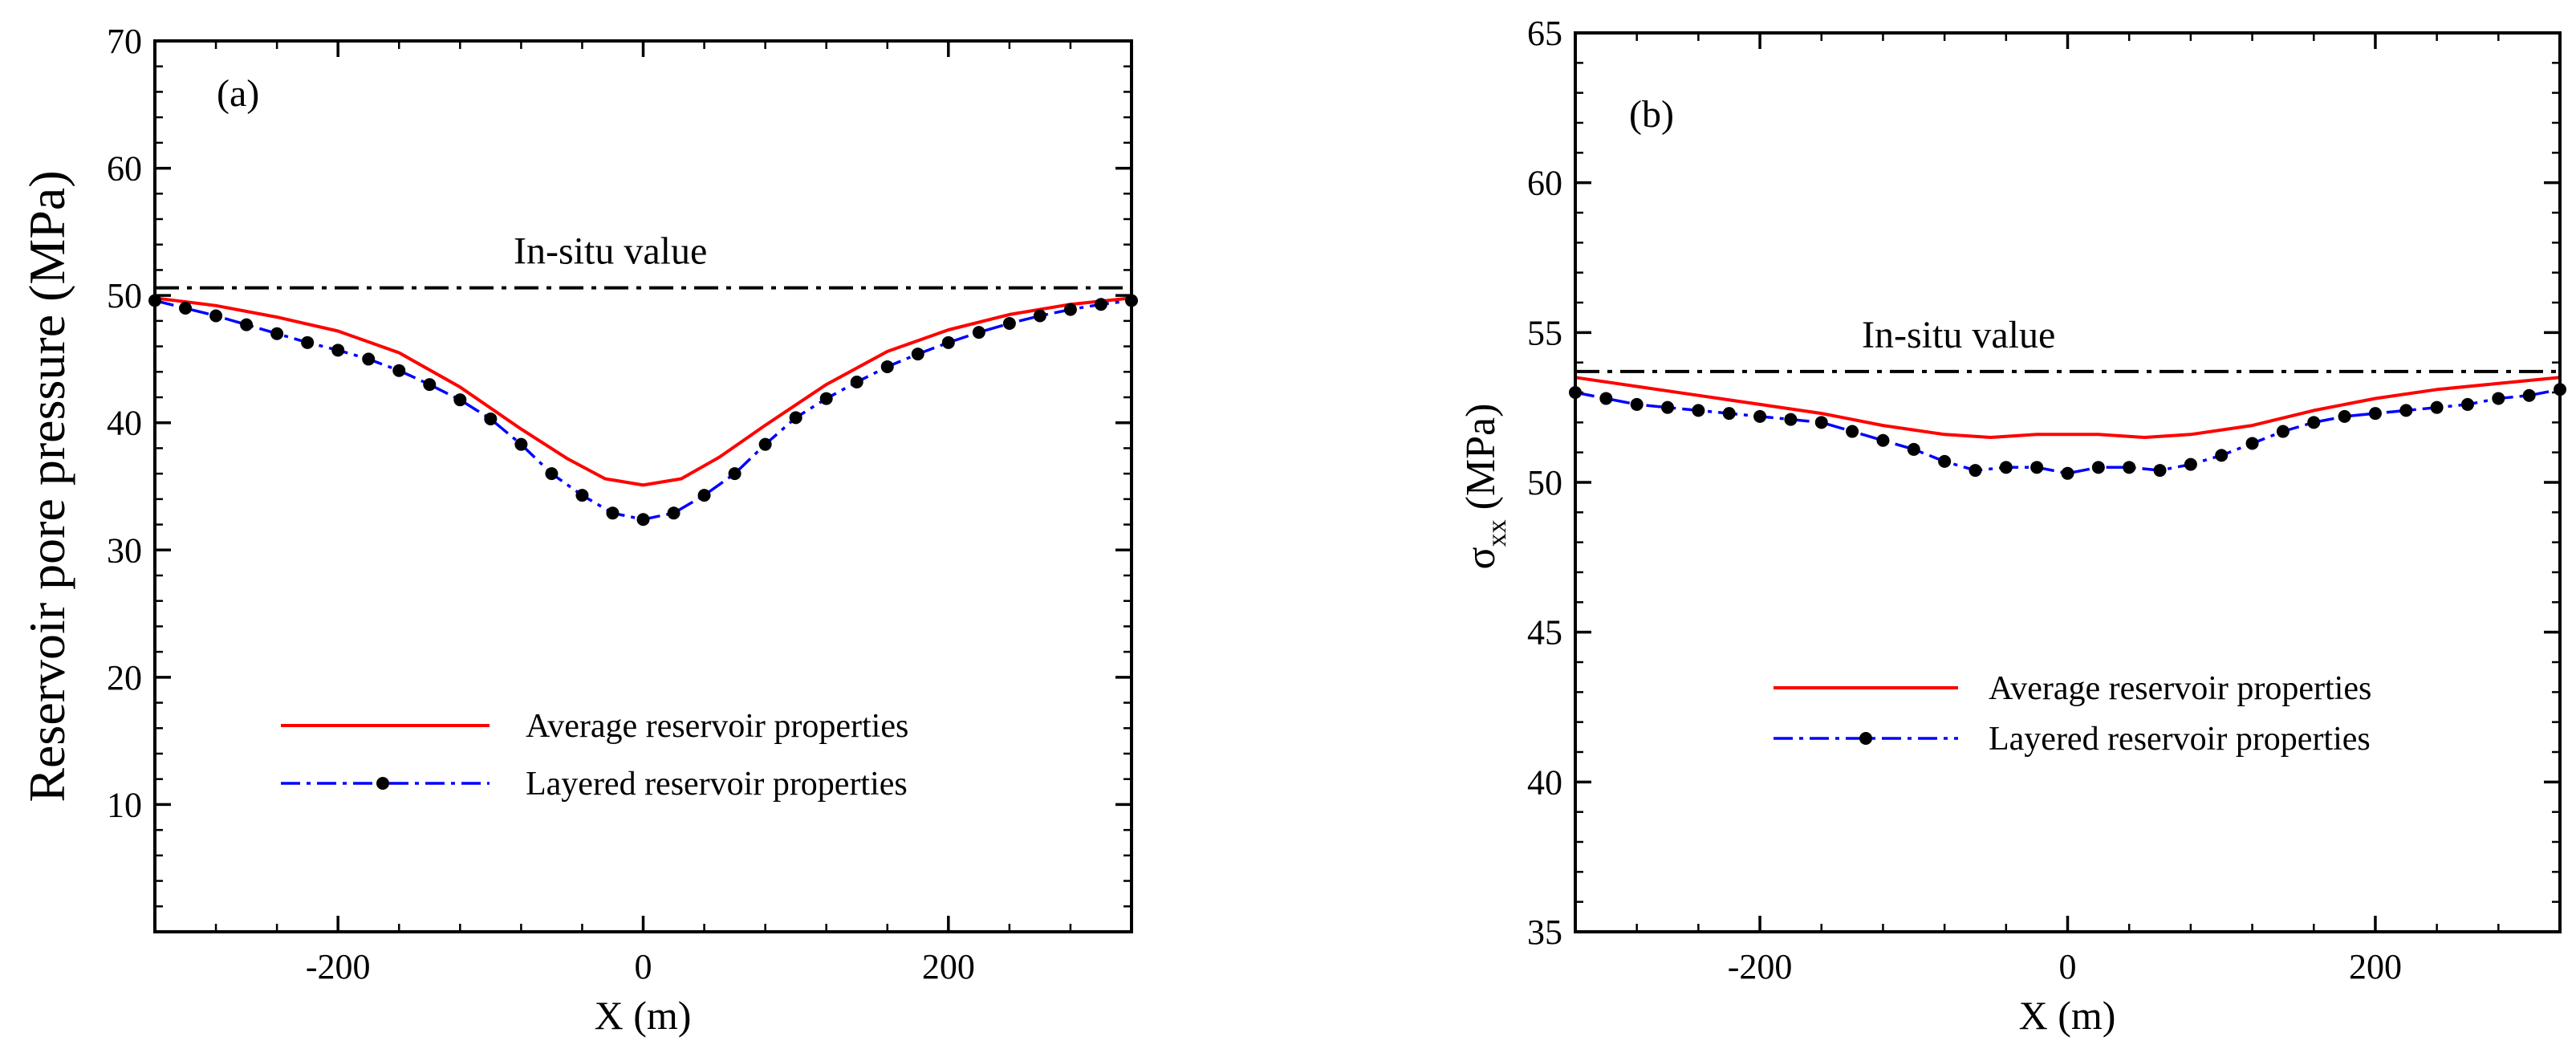  What do you see at coordinates (2068, 407) in the screenshot?
I see `series-line-average-b` at bounding box center [2068, 407].